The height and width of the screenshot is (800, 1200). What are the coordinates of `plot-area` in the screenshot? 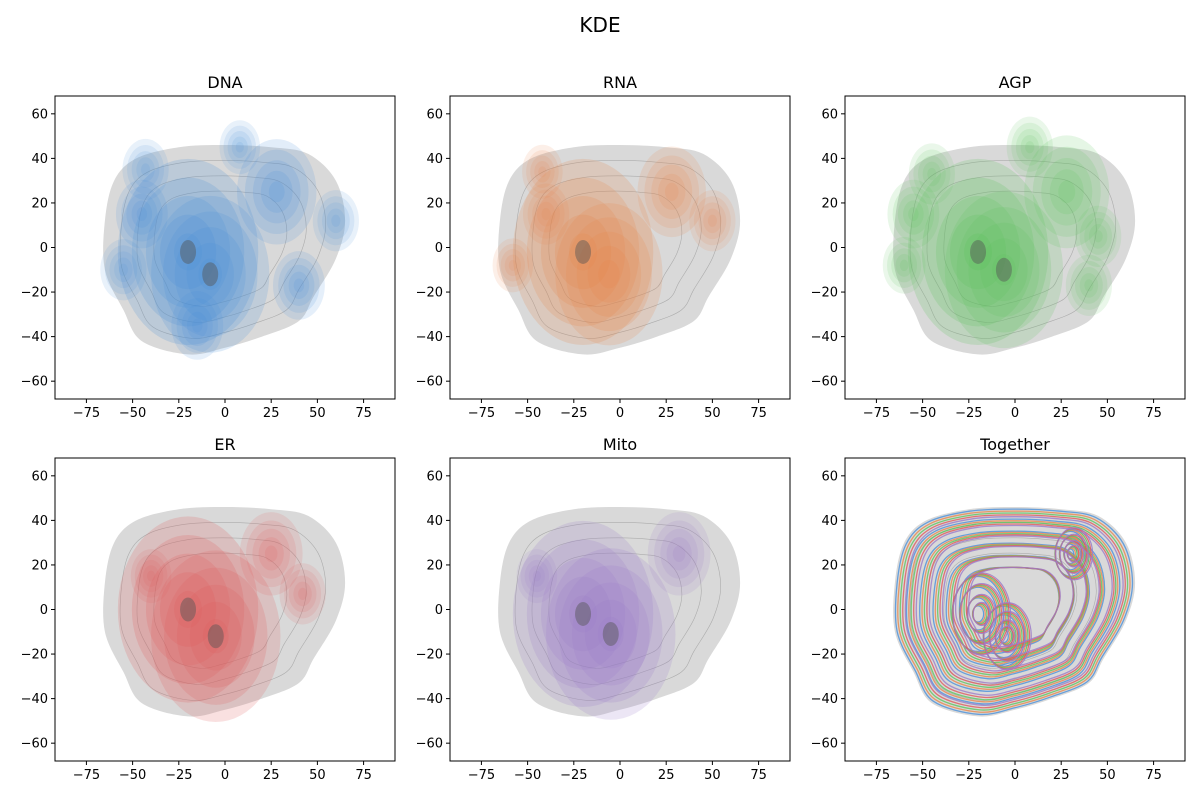 It's located at (616, 249).